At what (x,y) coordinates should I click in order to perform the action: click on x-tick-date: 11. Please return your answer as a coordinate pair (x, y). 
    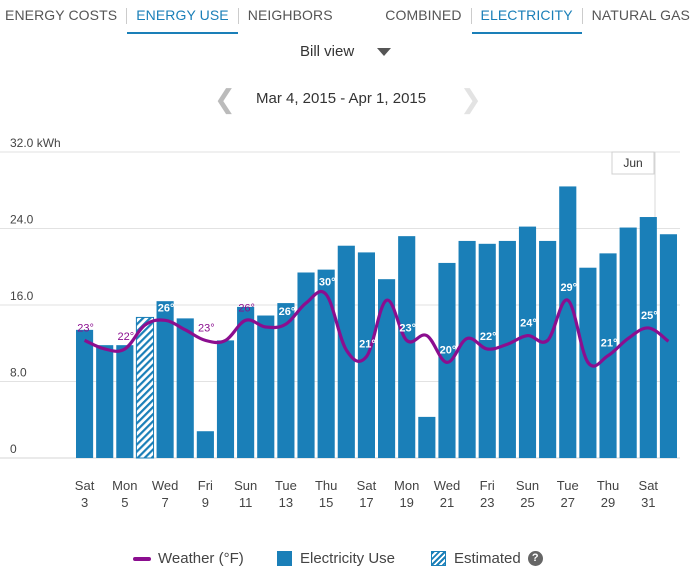
    Looking at the image, I should click on (246, 502).